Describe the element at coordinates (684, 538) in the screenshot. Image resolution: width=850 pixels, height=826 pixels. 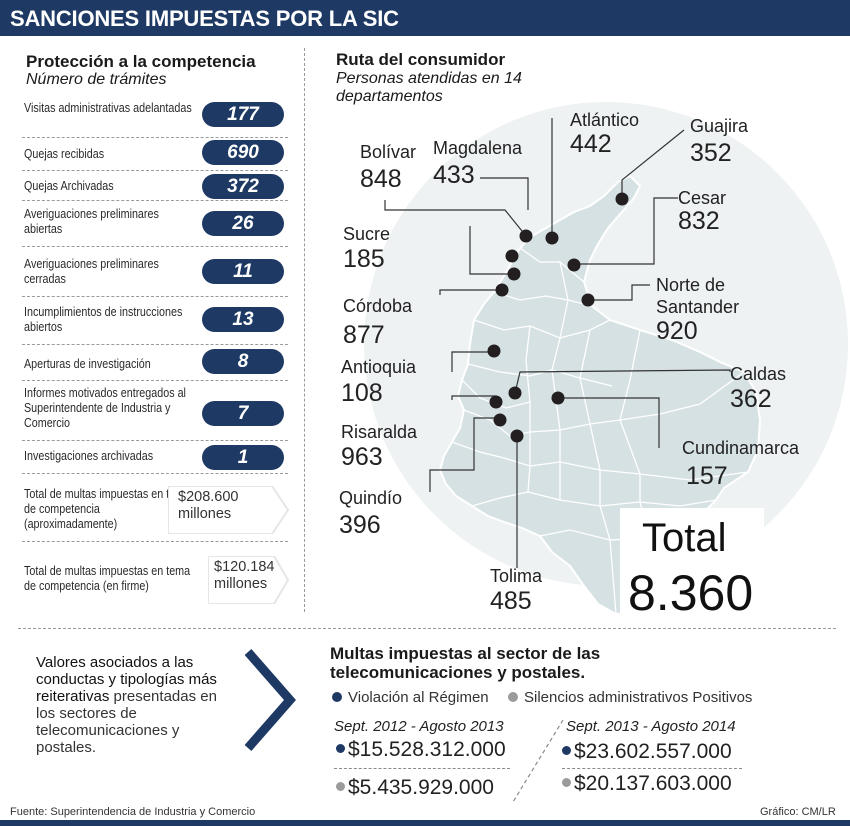
I see `total-label: Total` at that location.